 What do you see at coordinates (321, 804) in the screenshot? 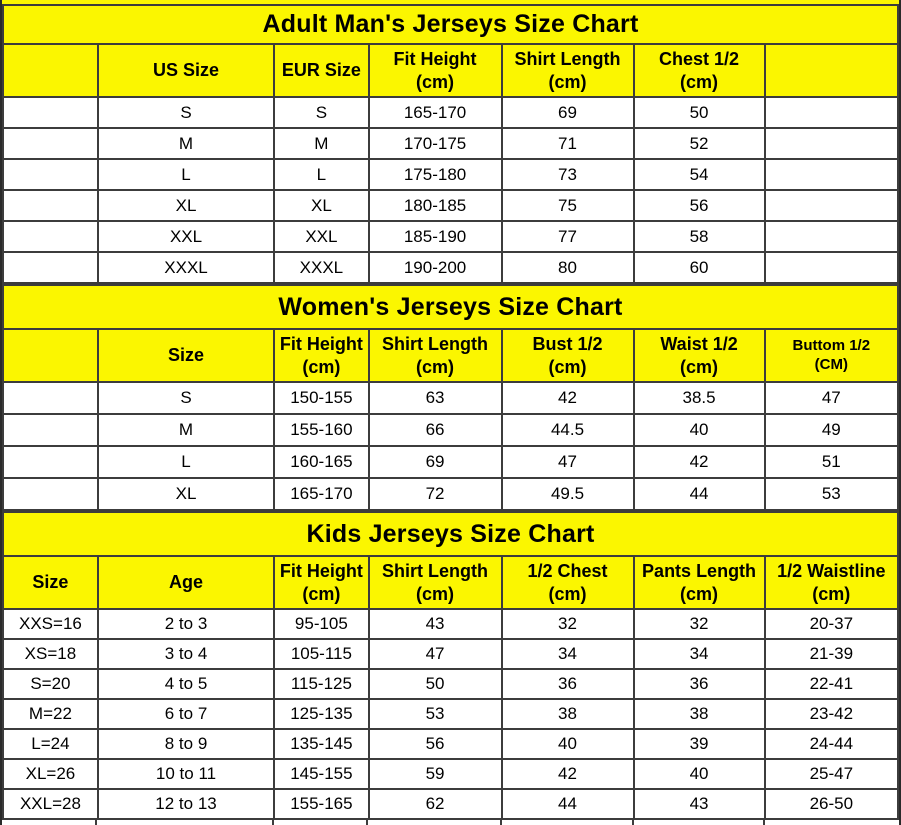
I see `table-cell: 155-165` at bounding box center [321, 804].